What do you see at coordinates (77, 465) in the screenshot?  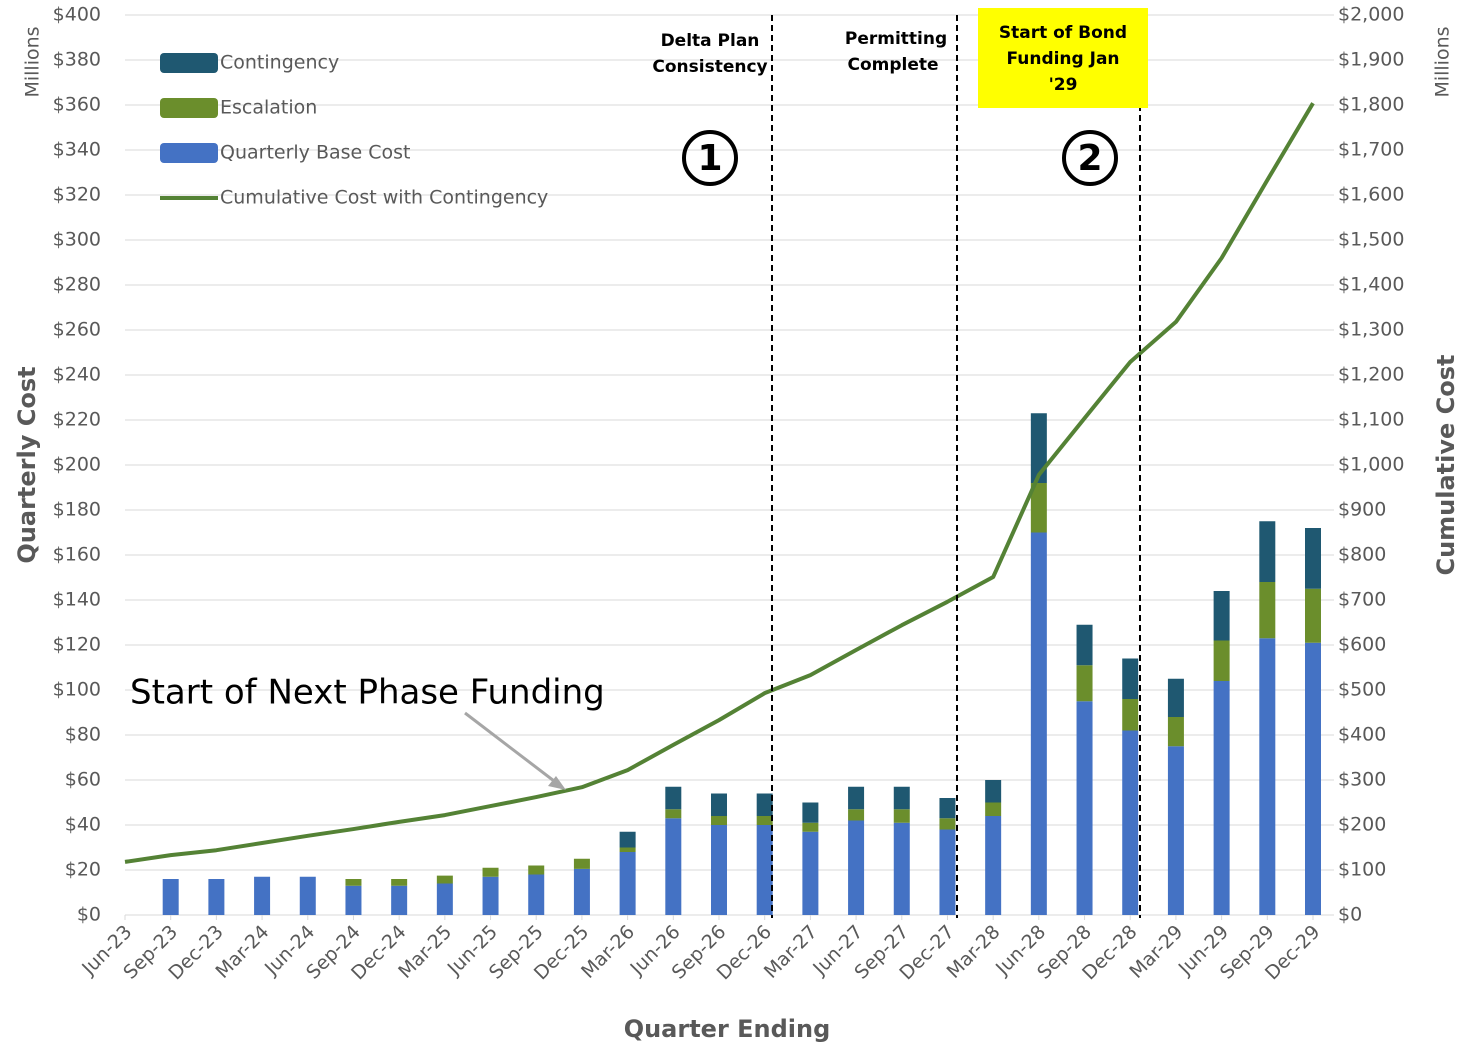 I see `y-tick-label: $200` at bounding box center [77, 465].